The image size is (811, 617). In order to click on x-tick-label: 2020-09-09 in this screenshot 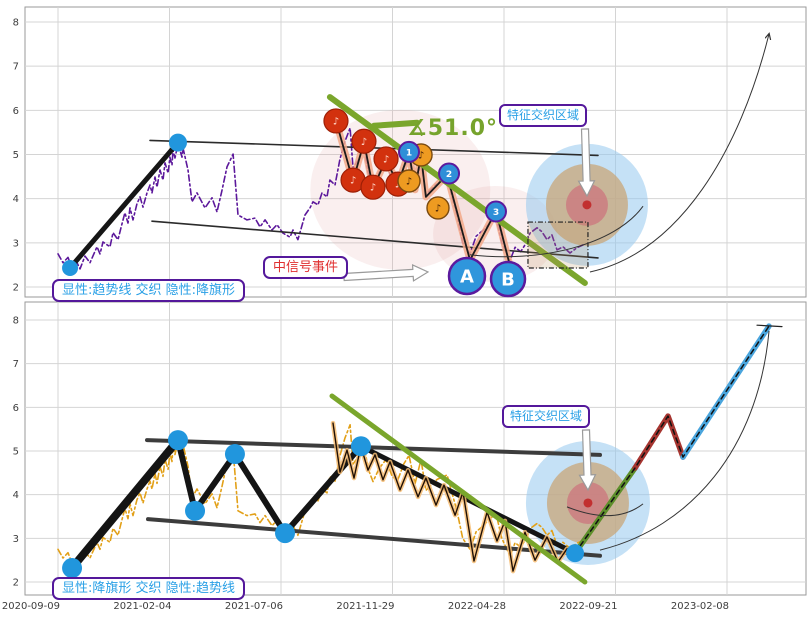, I will do `click(31, 606)`.